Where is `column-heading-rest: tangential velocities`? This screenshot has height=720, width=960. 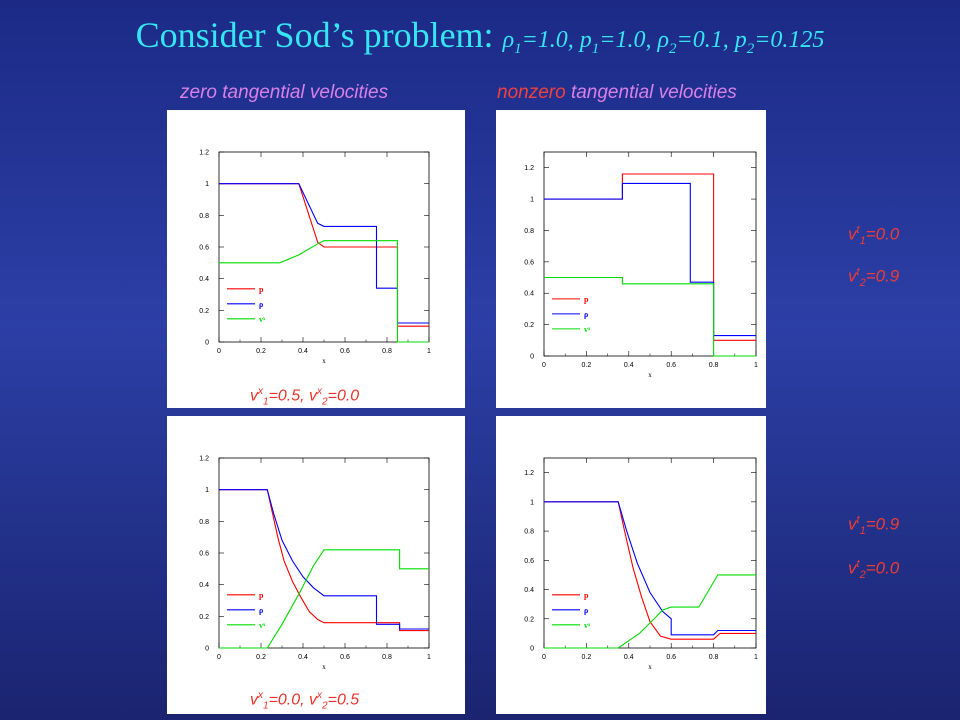 column-heading-rest: tangential velocities is located at coordinates (651, 92).